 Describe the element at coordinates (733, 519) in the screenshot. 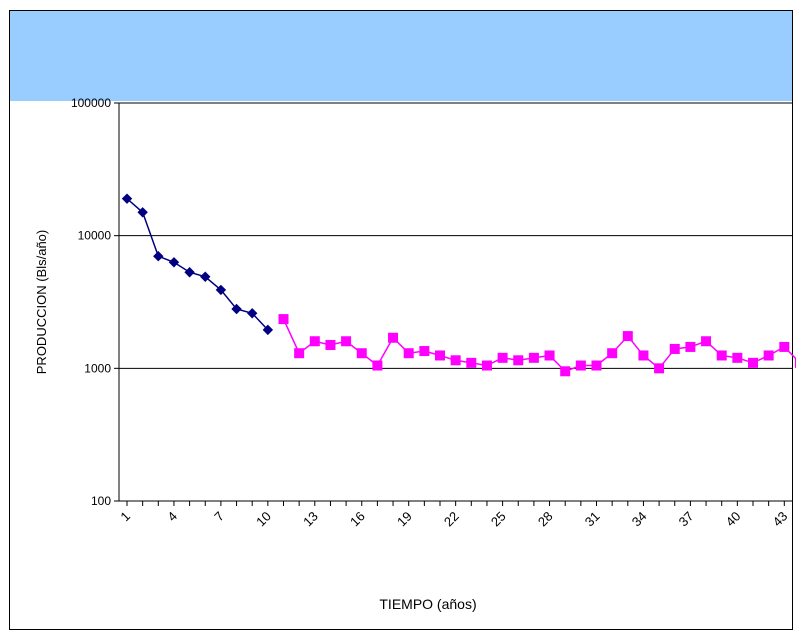

I see `x-tick-label: 40` at that location.